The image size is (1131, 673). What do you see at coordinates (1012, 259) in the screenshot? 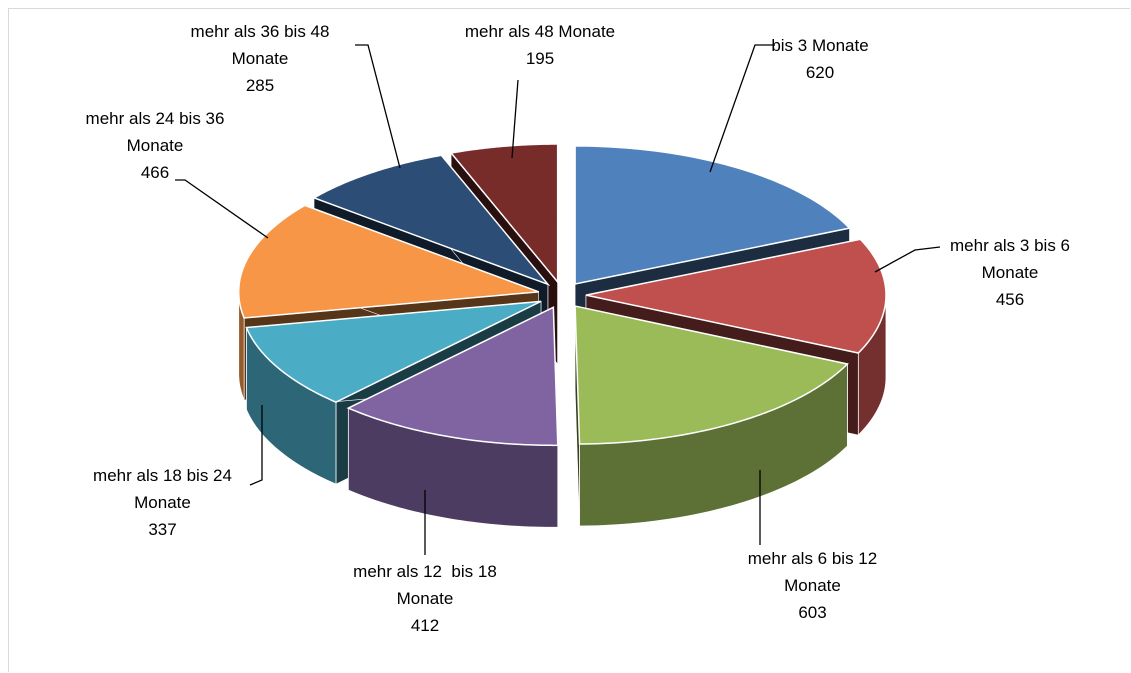
I see `category-label: mehr als 3 bis 6 Monate` at bounding box center [1012, 259].